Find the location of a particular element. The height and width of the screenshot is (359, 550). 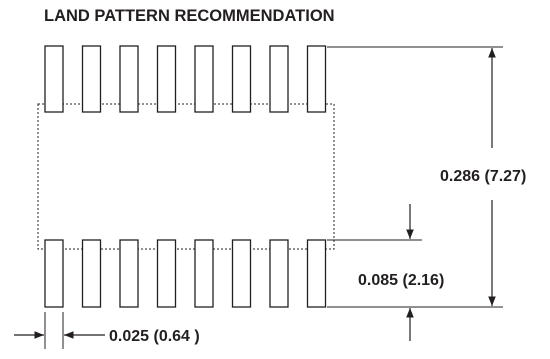

bottom-pad-row is located at coordinates (185, 273).